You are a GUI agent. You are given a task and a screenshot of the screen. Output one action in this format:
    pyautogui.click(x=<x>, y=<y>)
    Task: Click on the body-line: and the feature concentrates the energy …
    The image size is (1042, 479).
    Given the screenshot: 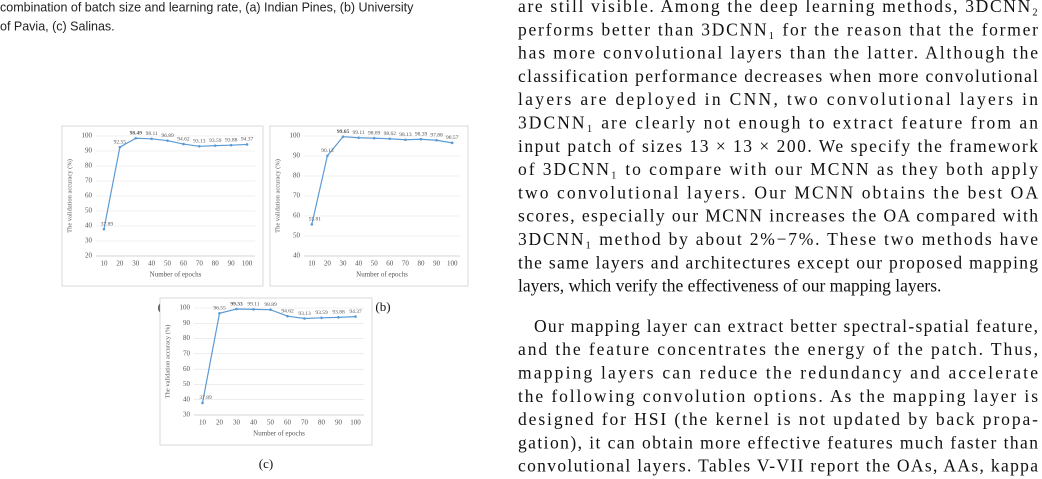 What is the action you would take?
    pyautogui.click(x=778, y=349)
    